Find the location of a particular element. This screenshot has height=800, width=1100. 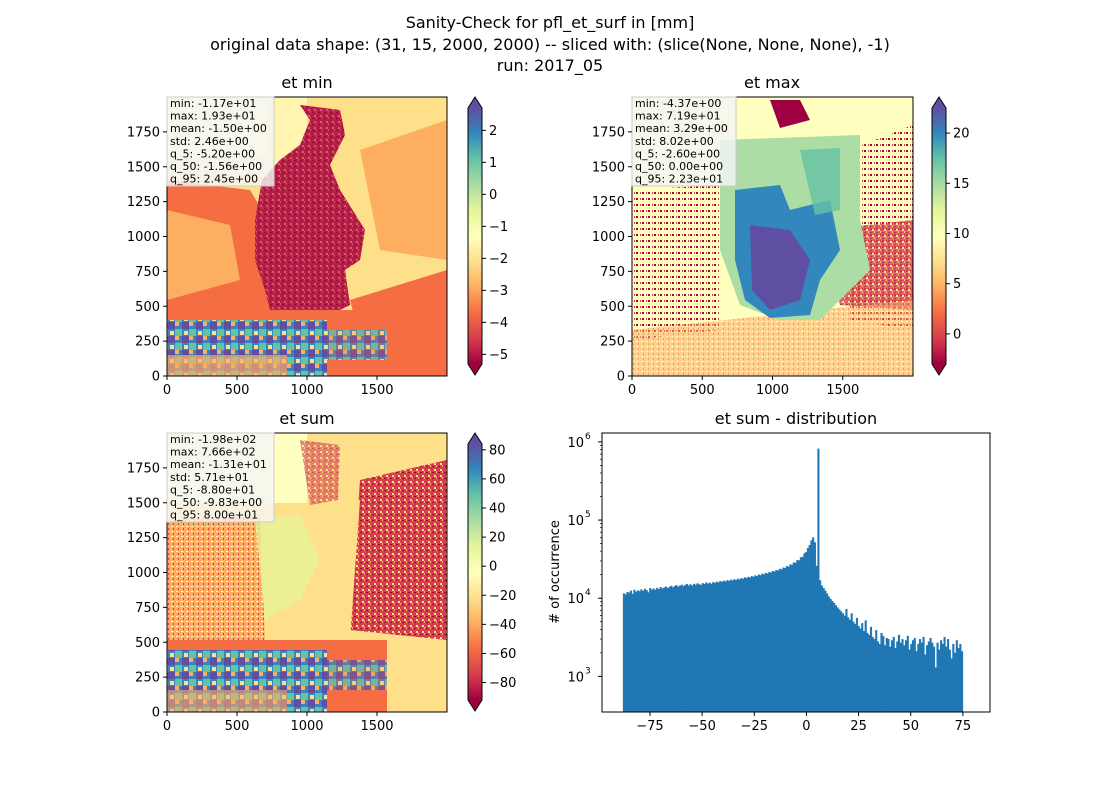

et-min-x-tick-label: 0 is located at coordinates (167, 390).